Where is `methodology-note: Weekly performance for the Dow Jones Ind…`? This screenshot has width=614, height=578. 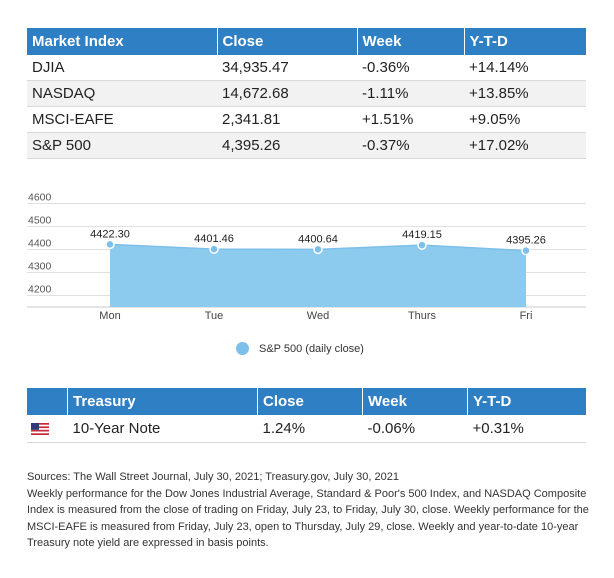 methodology-note: Weekly performance for the Dow Jones Ind… is located at coordinates (308, 518).